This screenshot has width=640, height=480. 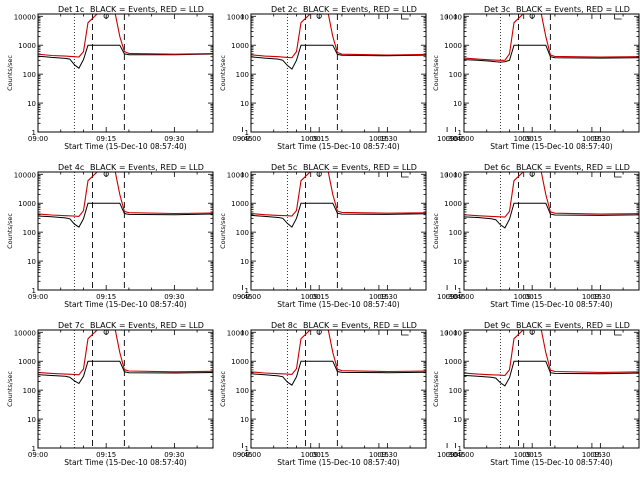 What do you see at coordinates (71, 9) in the screenshot?
I see `panel-title: Det 1c` at bounding box center [71, 9].